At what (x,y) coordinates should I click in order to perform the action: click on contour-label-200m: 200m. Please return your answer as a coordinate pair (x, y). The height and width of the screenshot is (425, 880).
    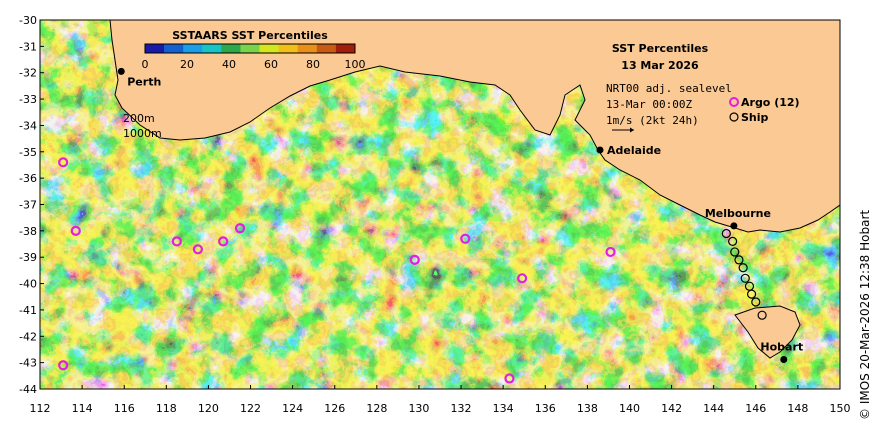
    Looking at the image, I should click on (139, 118).